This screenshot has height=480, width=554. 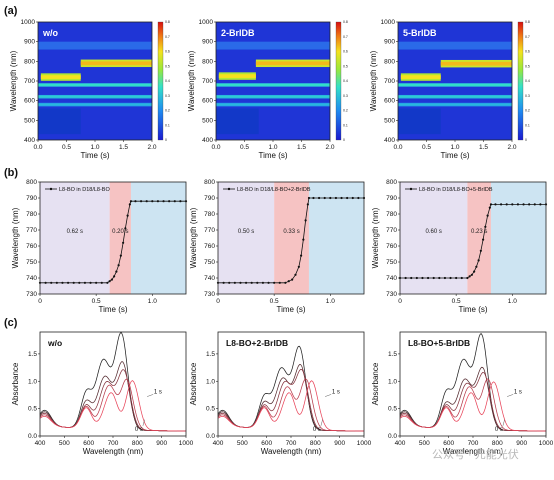 I want to click on colorbar, so click(x=160, y=81).